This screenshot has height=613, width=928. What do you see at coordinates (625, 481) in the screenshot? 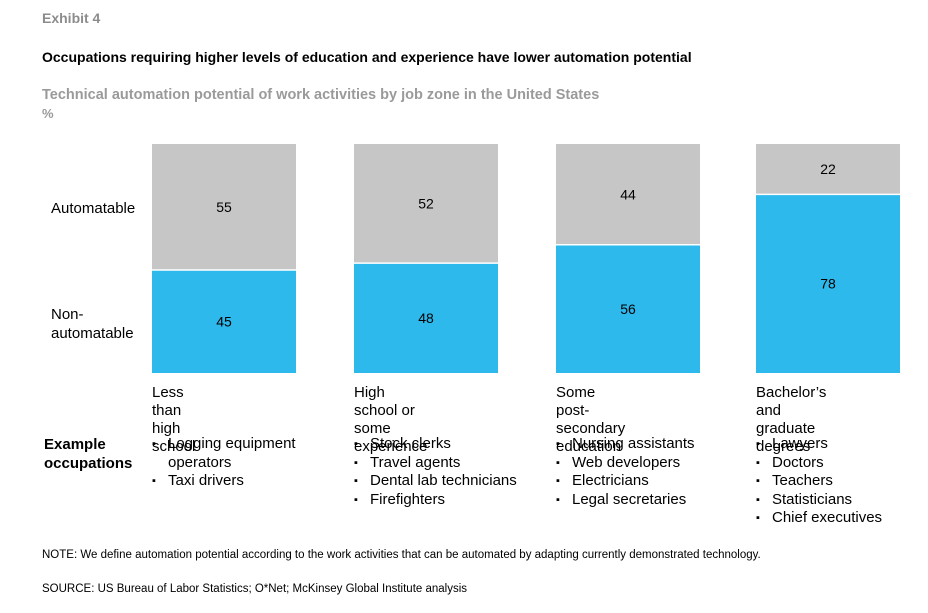
I see `example-item: Electricians` at bounding box center [625, 481].